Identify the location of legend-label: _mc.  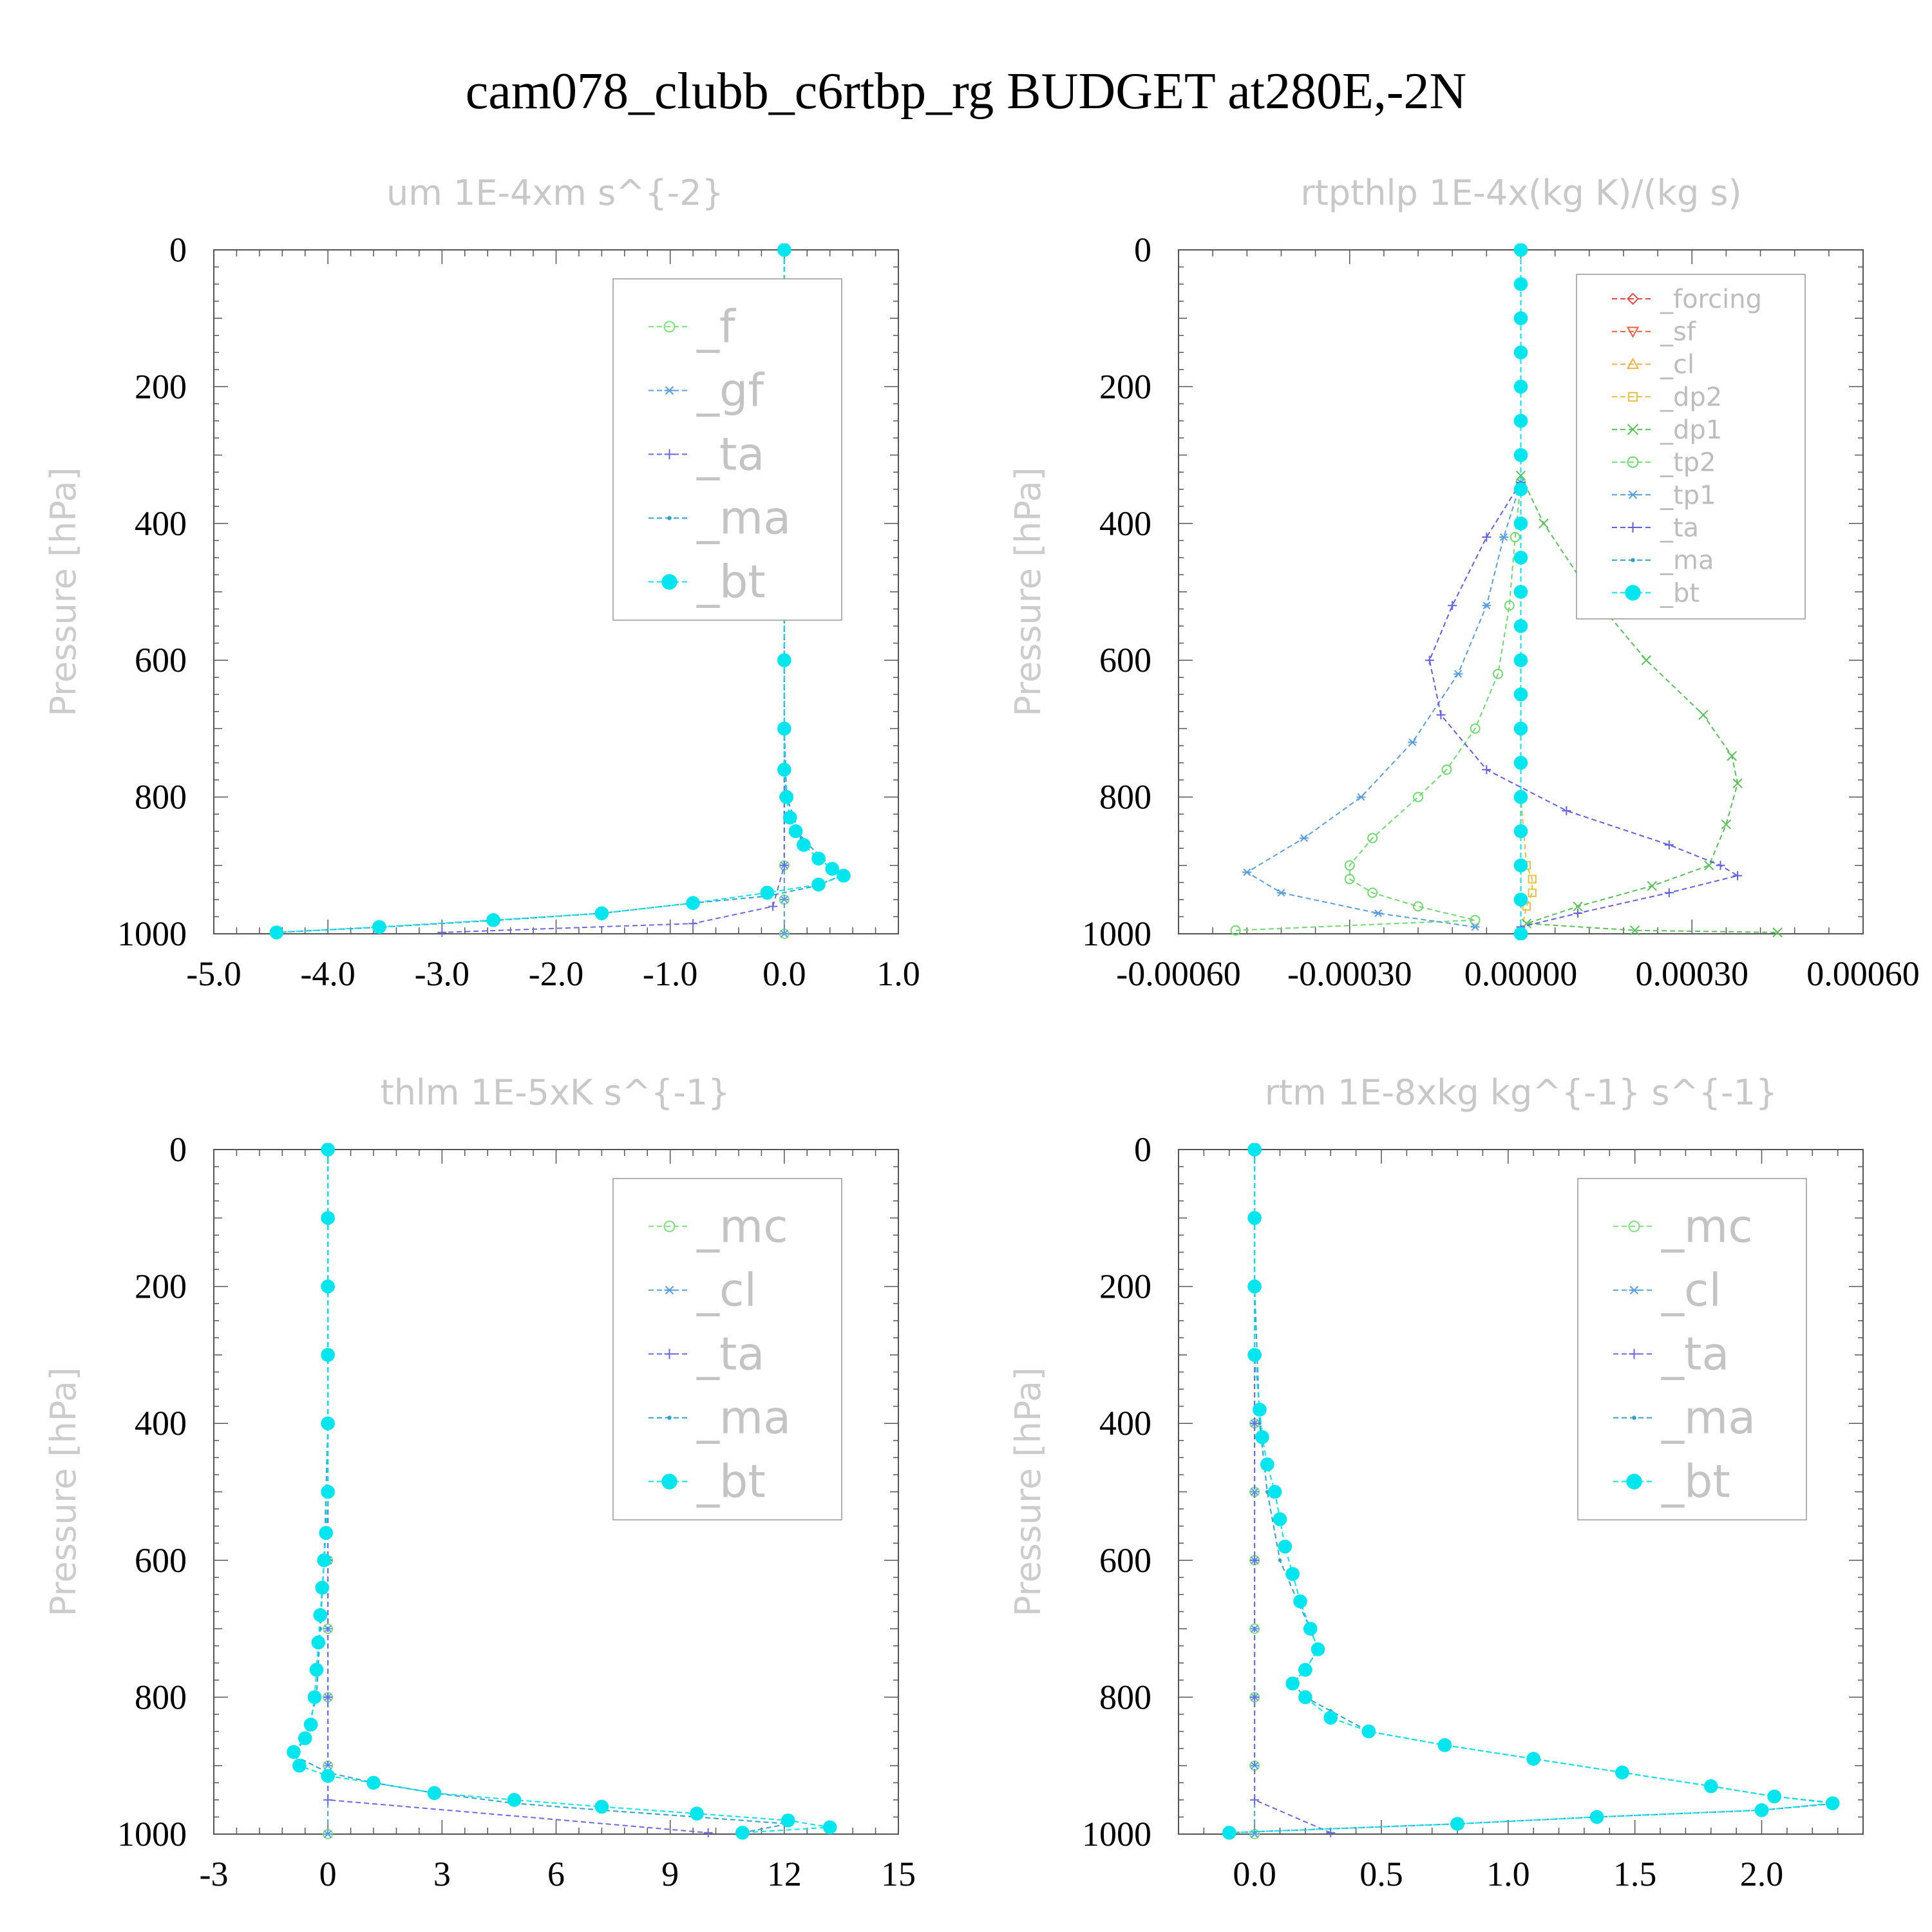
(742, 1226).